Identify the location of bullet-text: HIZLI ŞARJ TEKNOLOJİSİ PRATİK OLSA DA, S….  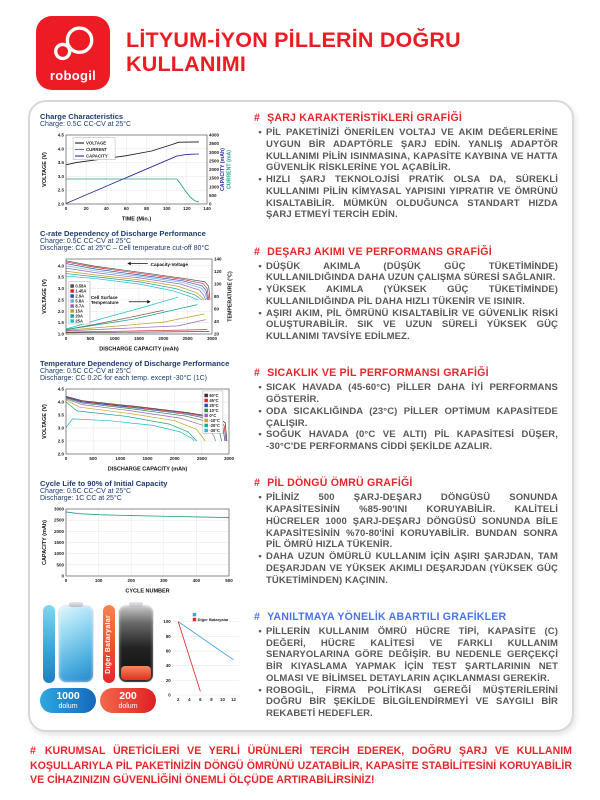
(412, 197).